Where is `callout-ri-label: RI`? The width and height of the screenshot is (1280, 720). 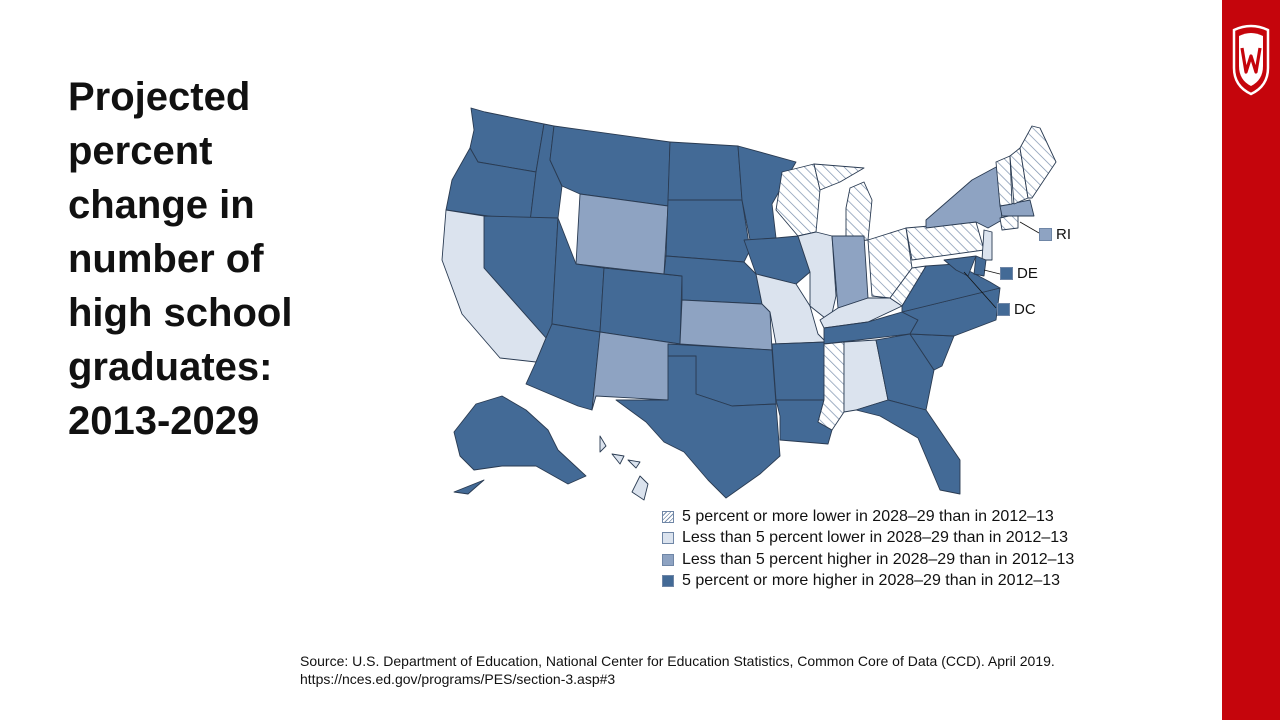
callout-ri-label: RI is located at coordinates (1063, 234).